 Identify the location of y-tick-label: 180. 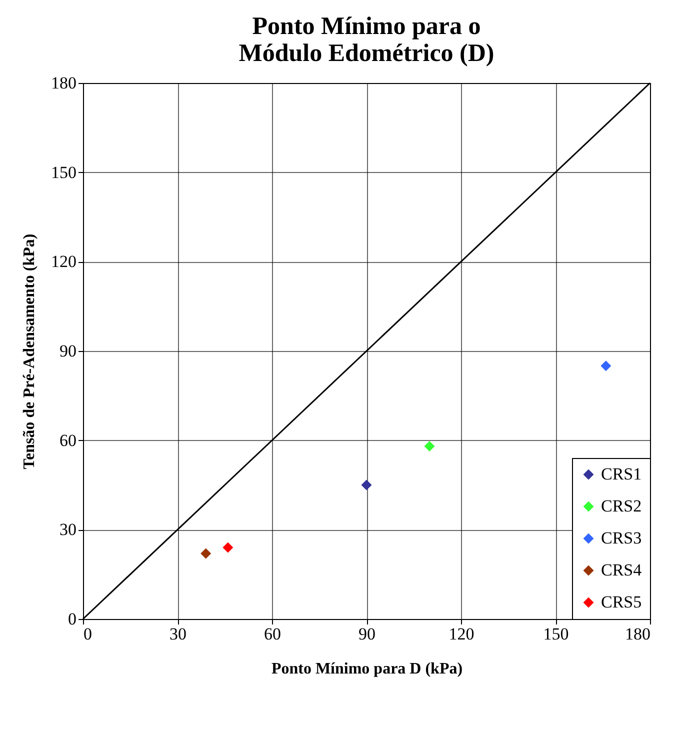
(63, 83).